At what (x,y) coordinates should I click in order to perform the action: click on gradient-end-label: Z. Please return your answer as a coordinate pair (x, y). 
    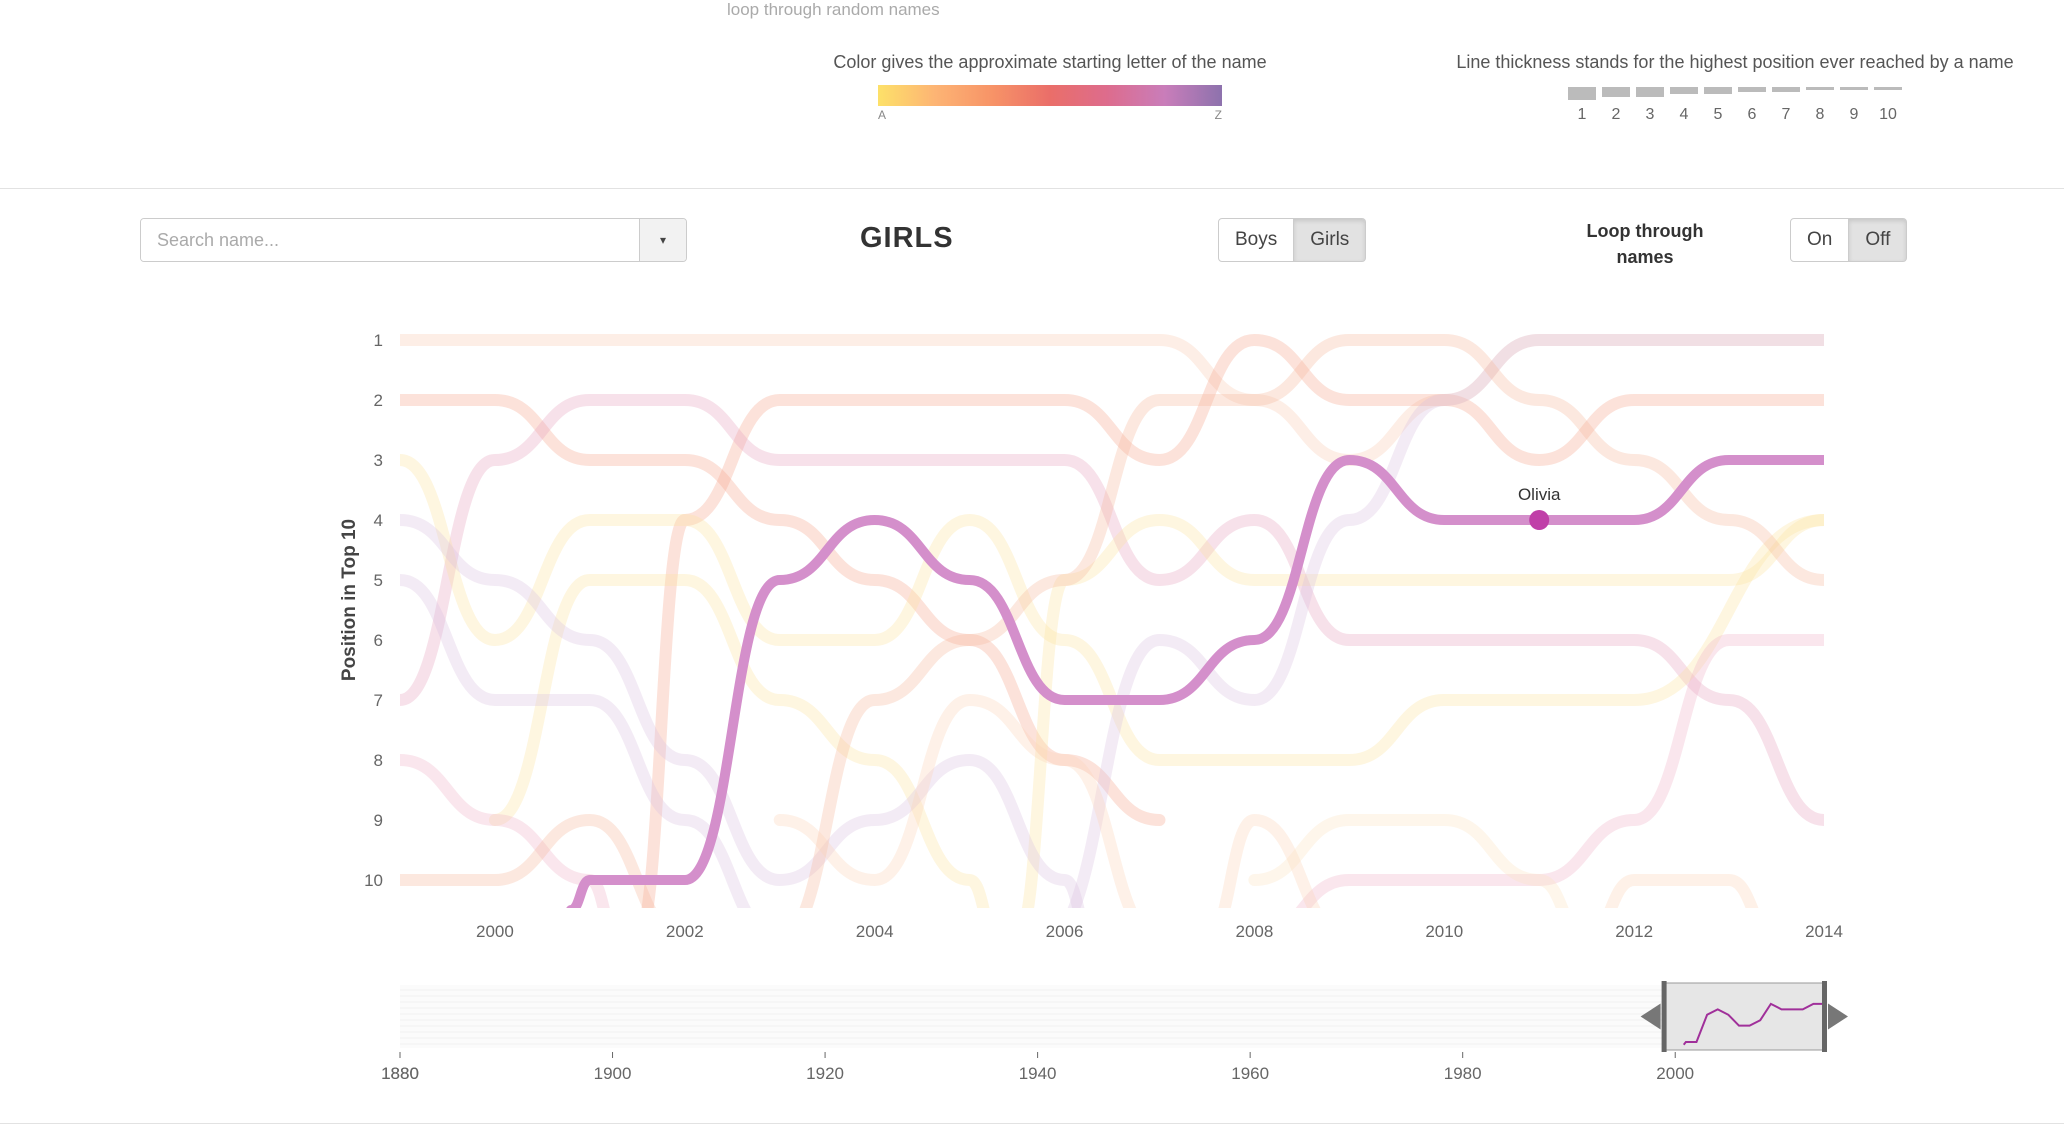
    Looking at the image, I should click on (1218, 115).